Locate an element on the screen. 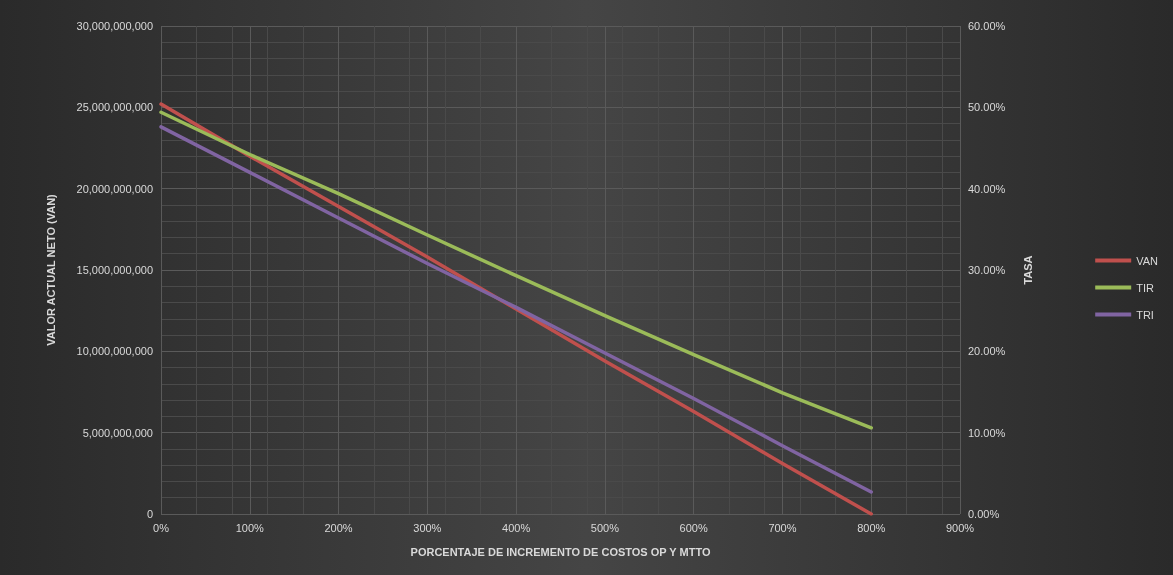  x-axis-title: PORCENTAJE DE INCREMENTO DE COSTOS OP Y MTTO is located at coordinates (560, 551).